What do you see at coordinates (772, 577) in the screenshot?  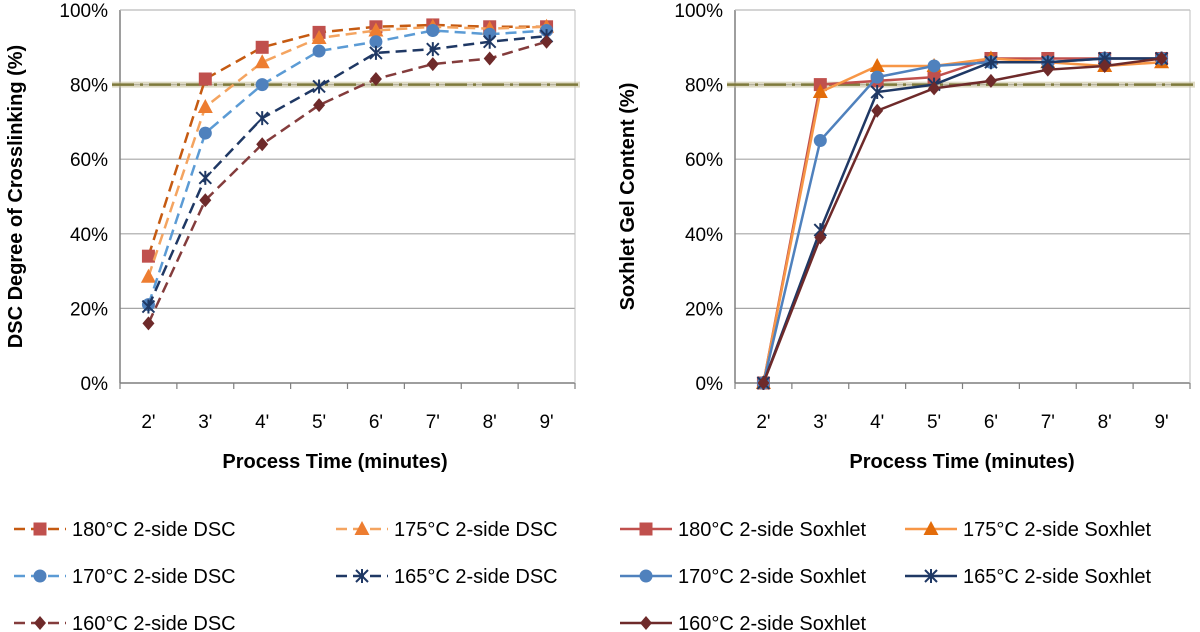 I see `legend-label: 170°C 2-side Soxhlet` at bounding box center [772, 577].